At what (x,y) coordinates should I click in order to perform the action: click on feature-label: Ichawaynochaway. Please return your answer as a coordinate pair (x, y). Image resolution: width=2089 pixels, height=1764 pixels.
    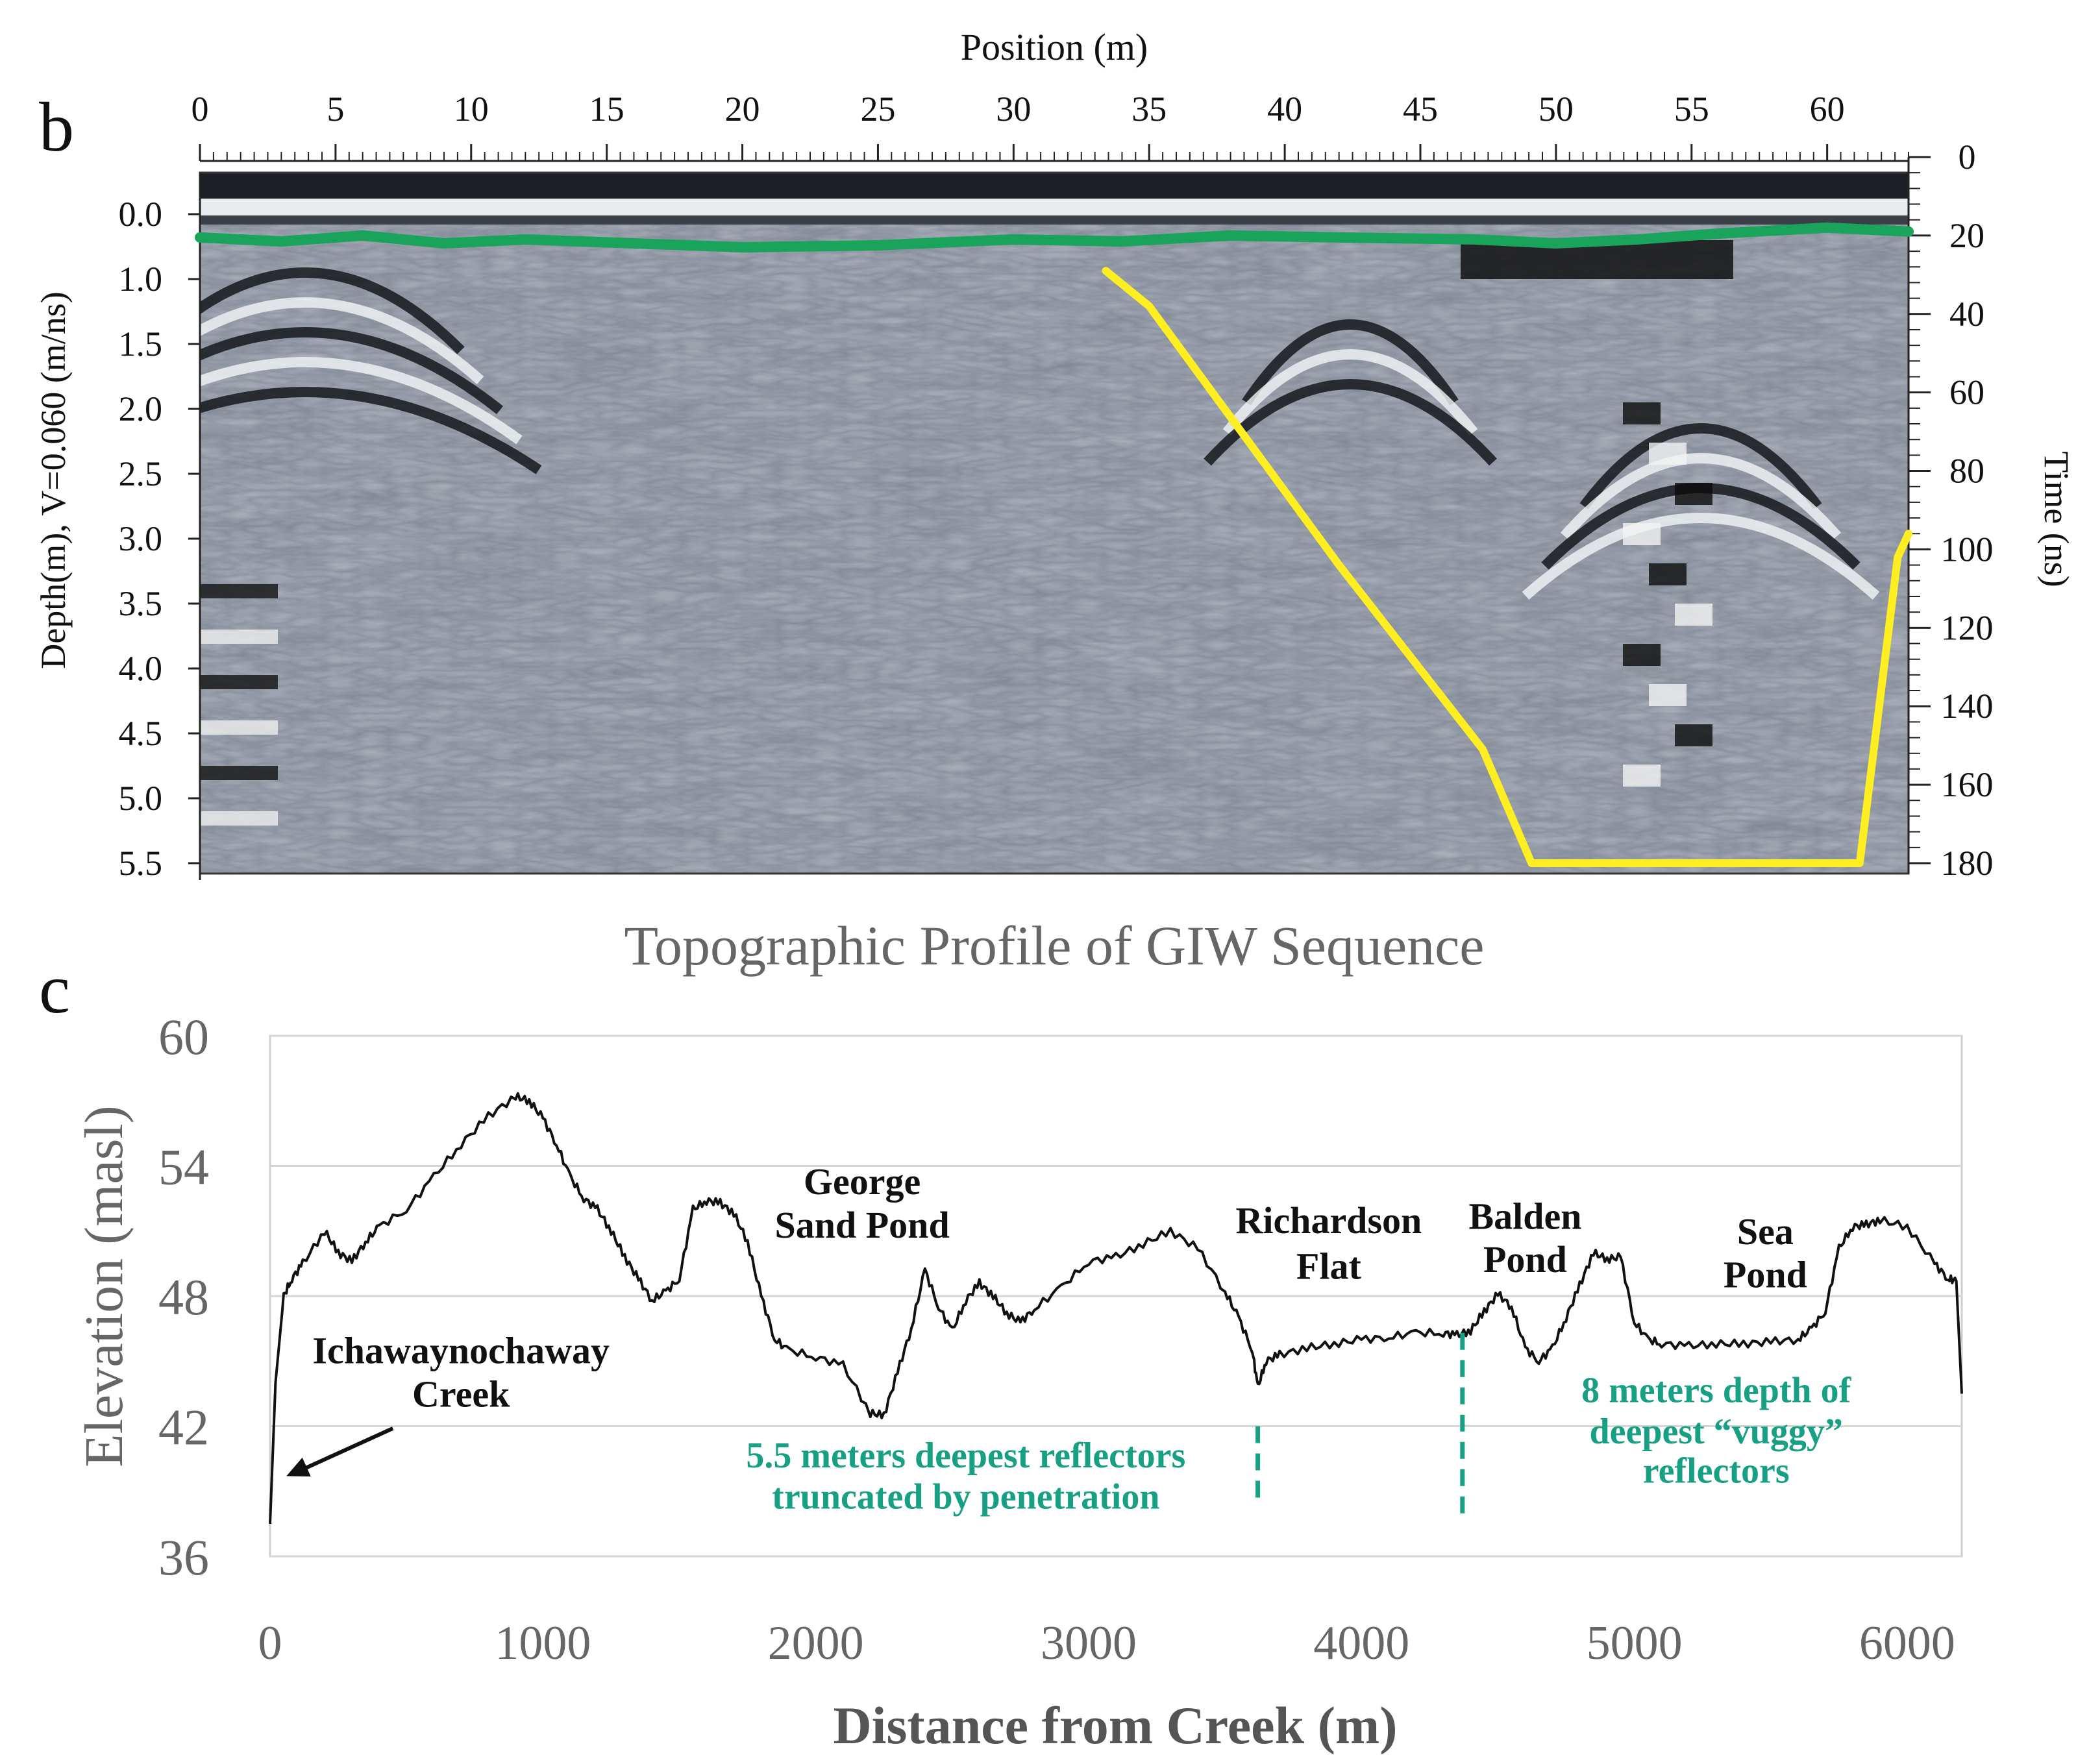
    Looking at the image, I should click on (461, 1351).